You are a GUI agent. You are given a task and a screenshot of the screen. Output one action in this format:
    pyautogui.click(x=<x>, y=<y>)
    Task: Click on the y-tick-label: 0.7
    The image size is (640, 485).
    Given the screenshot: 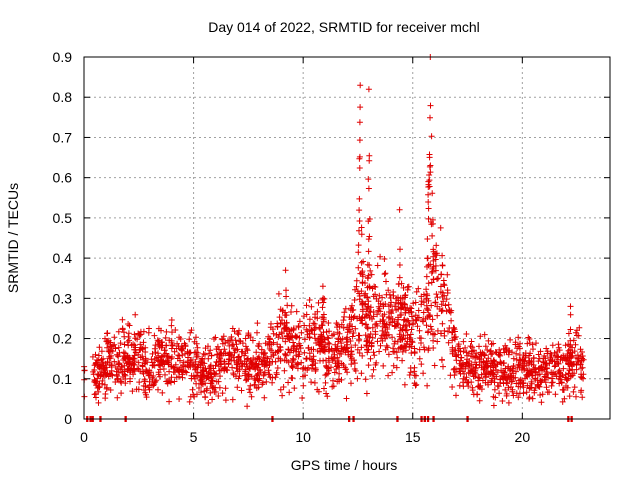 What is the action you would take?
    pyautogui.click(x=63, y=137)
    